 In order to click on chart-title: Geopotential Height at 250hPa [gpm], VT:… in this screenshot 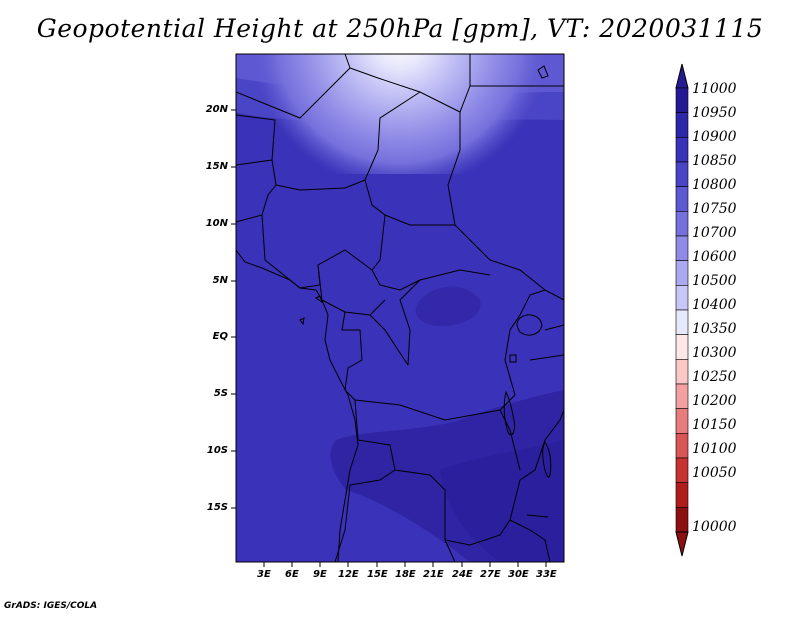, I will do `click(400, 28)`.